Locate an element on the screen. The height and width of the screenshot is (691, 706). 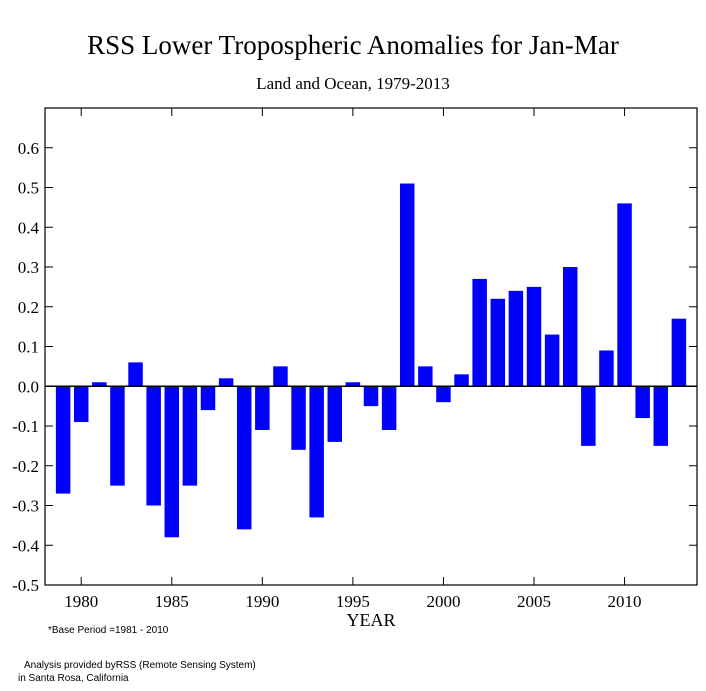
x-tick-label: 2000 is located at coordinates (443, 601).